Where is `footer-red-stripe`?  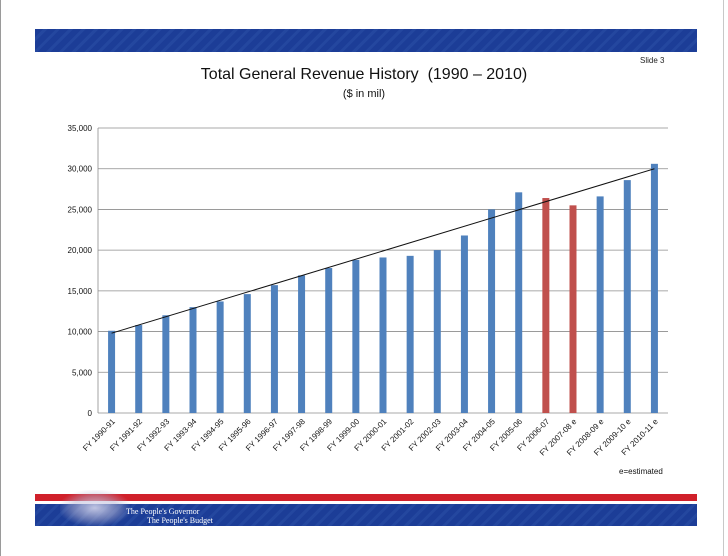
footer-red-stripe is located at coordinates (366, 497).